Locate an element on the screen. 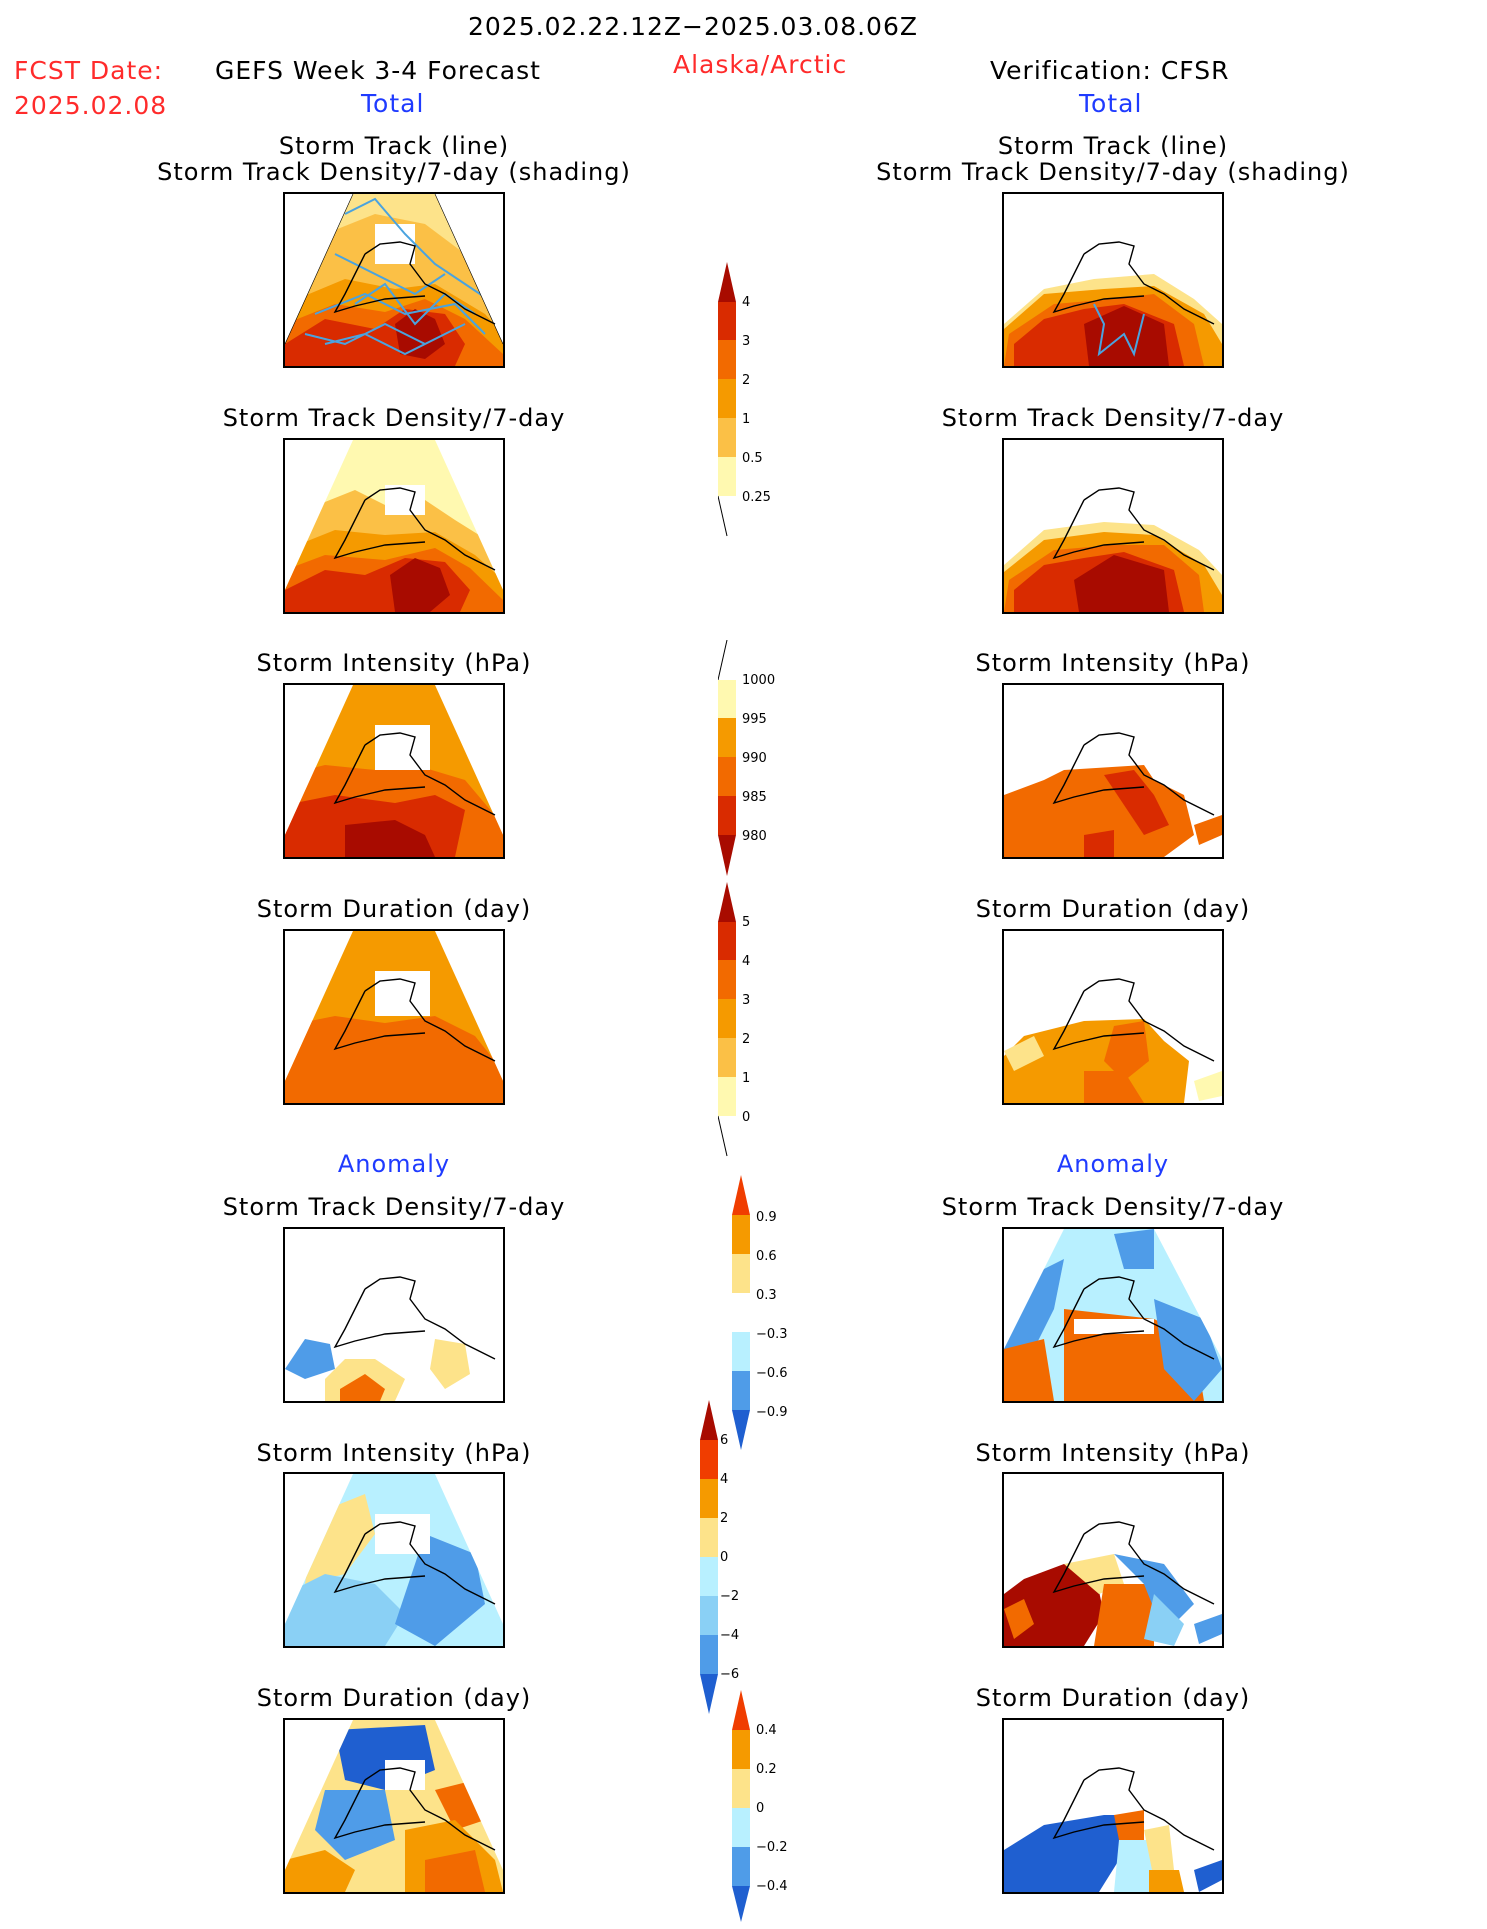 This screenshot has width=1487, height=1929. cb-duration-tick: 2 is located at coordinates (746, 1039).